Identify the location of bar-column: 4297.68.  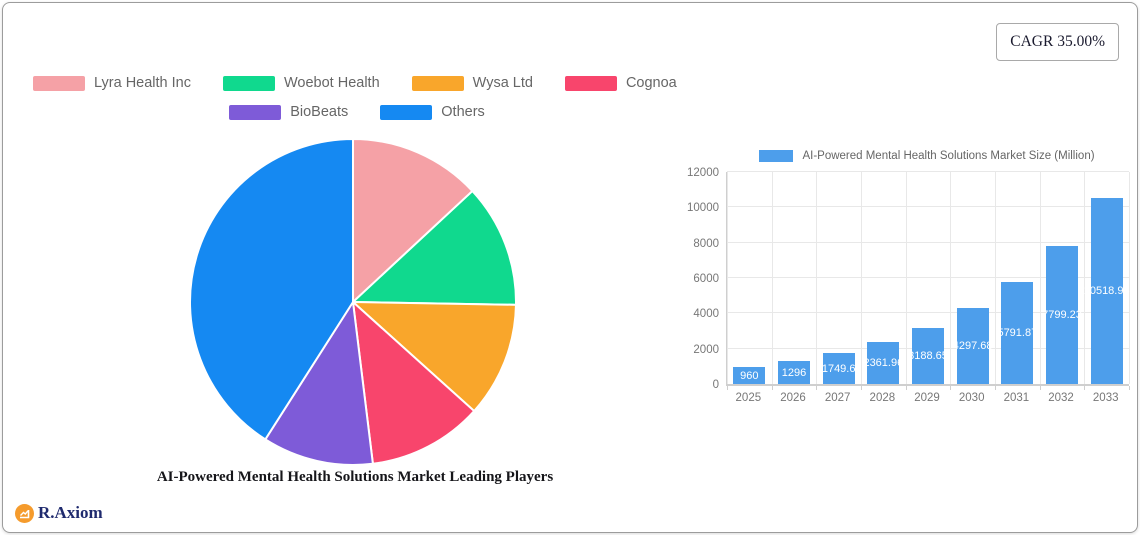
(972, 278).